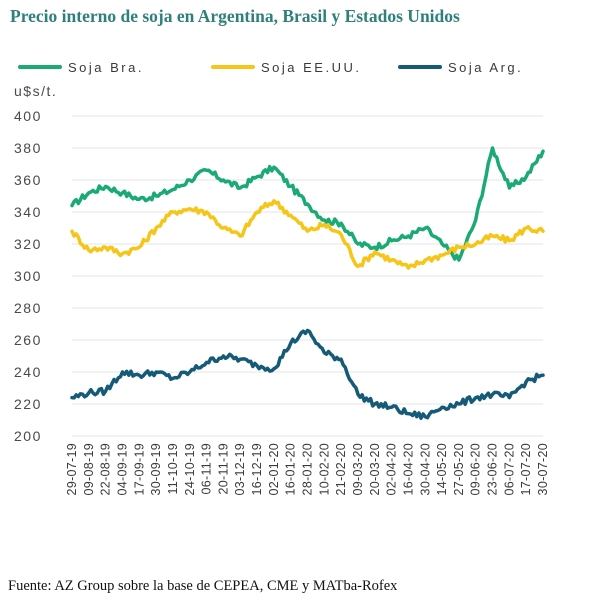 The width and height of the screenshot is (600, 613). Describe the element at coordinates (307, 374) in the screenshot. I see `series-line-soja-arg` at that location.